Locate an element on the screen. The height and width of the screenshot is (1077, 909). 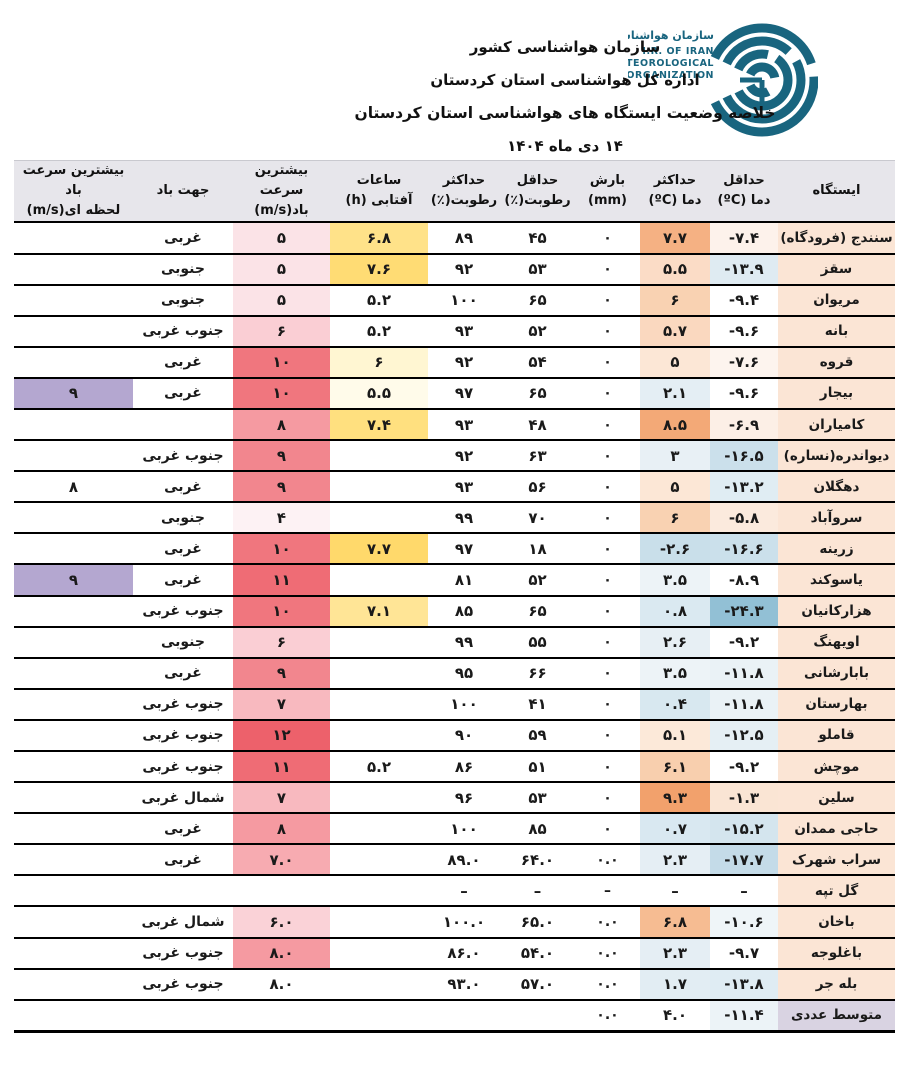
cell-tmin: -۹.۴ is located at coordinates (744, 299).